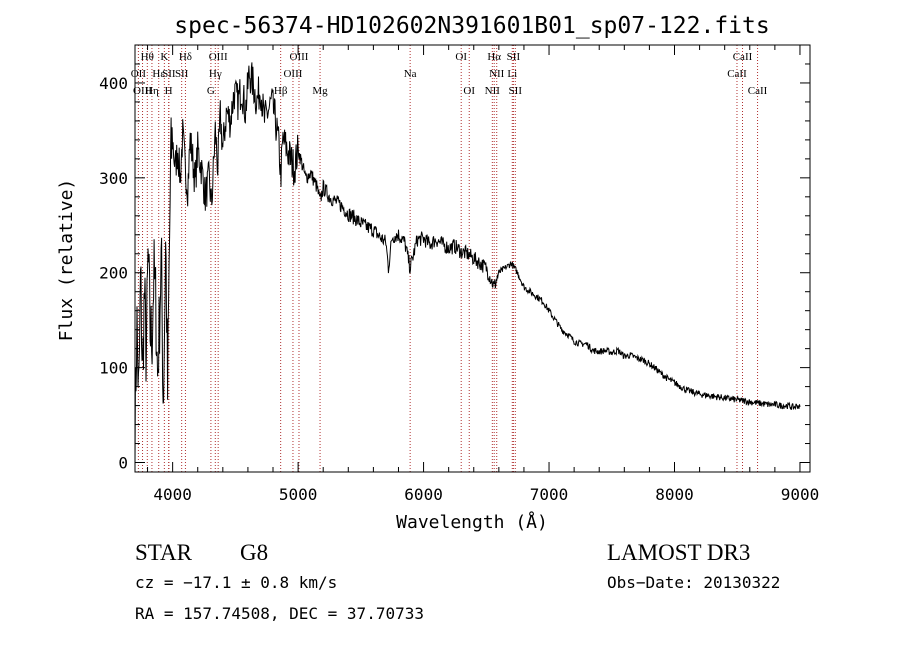 The width and height of the screenshot is (900, 649). Describe the element at coordinates (142, 91) in the screenshot. I see `line-label-2: OIII` at that location.